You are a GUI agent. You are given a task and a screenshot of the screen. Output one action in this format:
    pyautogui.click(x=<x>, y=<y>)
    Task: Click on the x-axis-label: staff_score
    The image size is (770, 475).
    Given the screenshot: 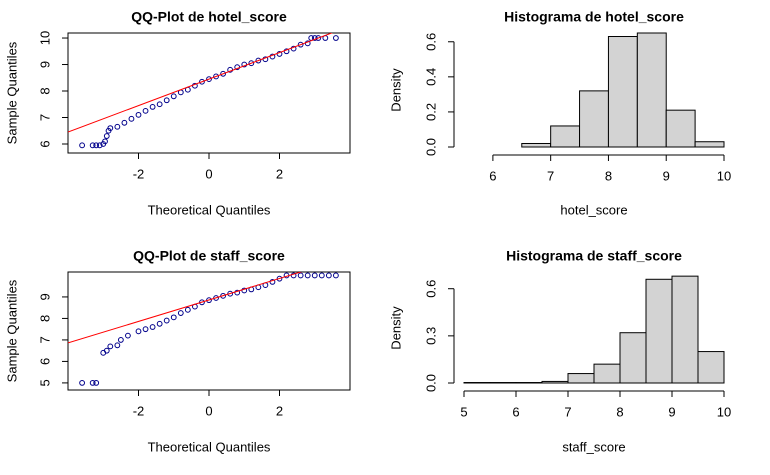 What is the action you would take?
    pyautogui.click(x=593, y=446)
    